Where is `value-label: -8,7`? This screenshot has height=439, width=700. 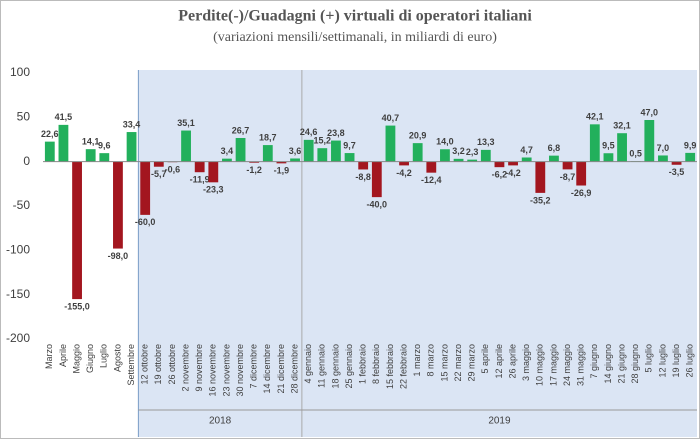 value-label: -8,7 is located at coordinates (568, 177).